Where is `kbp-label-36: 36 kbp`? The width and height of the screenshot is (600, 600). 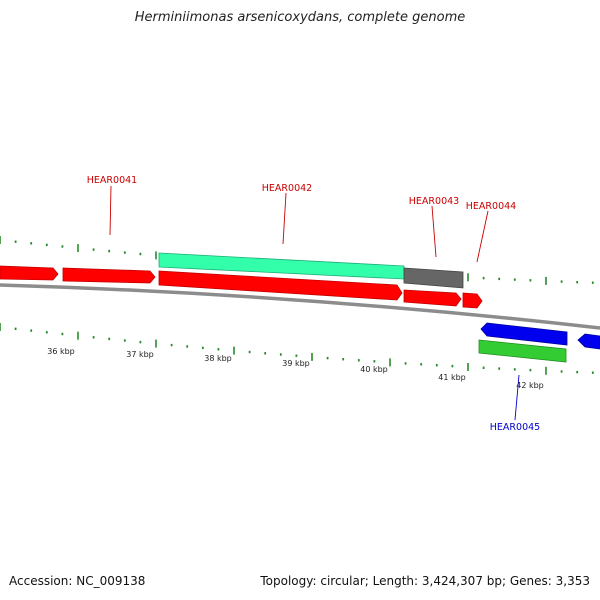
kbp-label-36: 36 kbp is located at coordinates (61, 351).